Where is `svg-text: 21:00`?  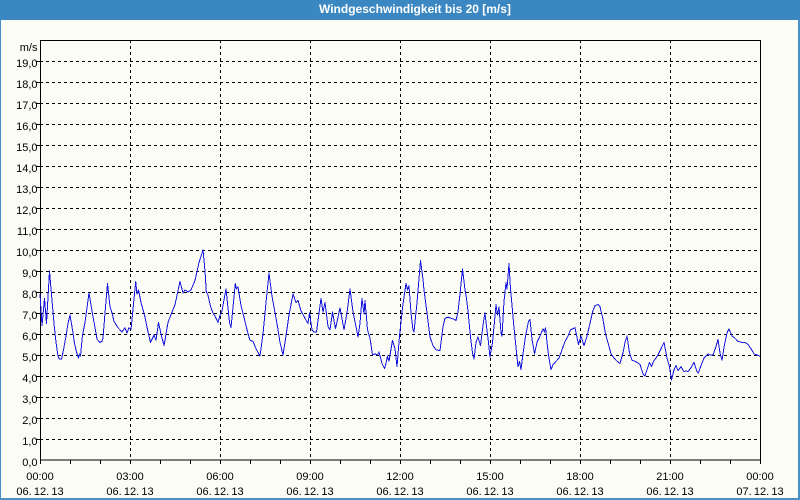 svg-text: 21:00 is located at coordinates (670, 477).